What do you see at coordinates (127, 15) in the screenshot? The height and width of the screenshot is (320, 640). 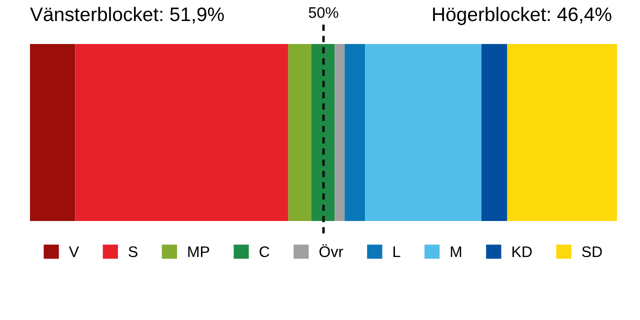 I see `text: Vänsterblocket: 51,9%` at bounding box center [127, 15].